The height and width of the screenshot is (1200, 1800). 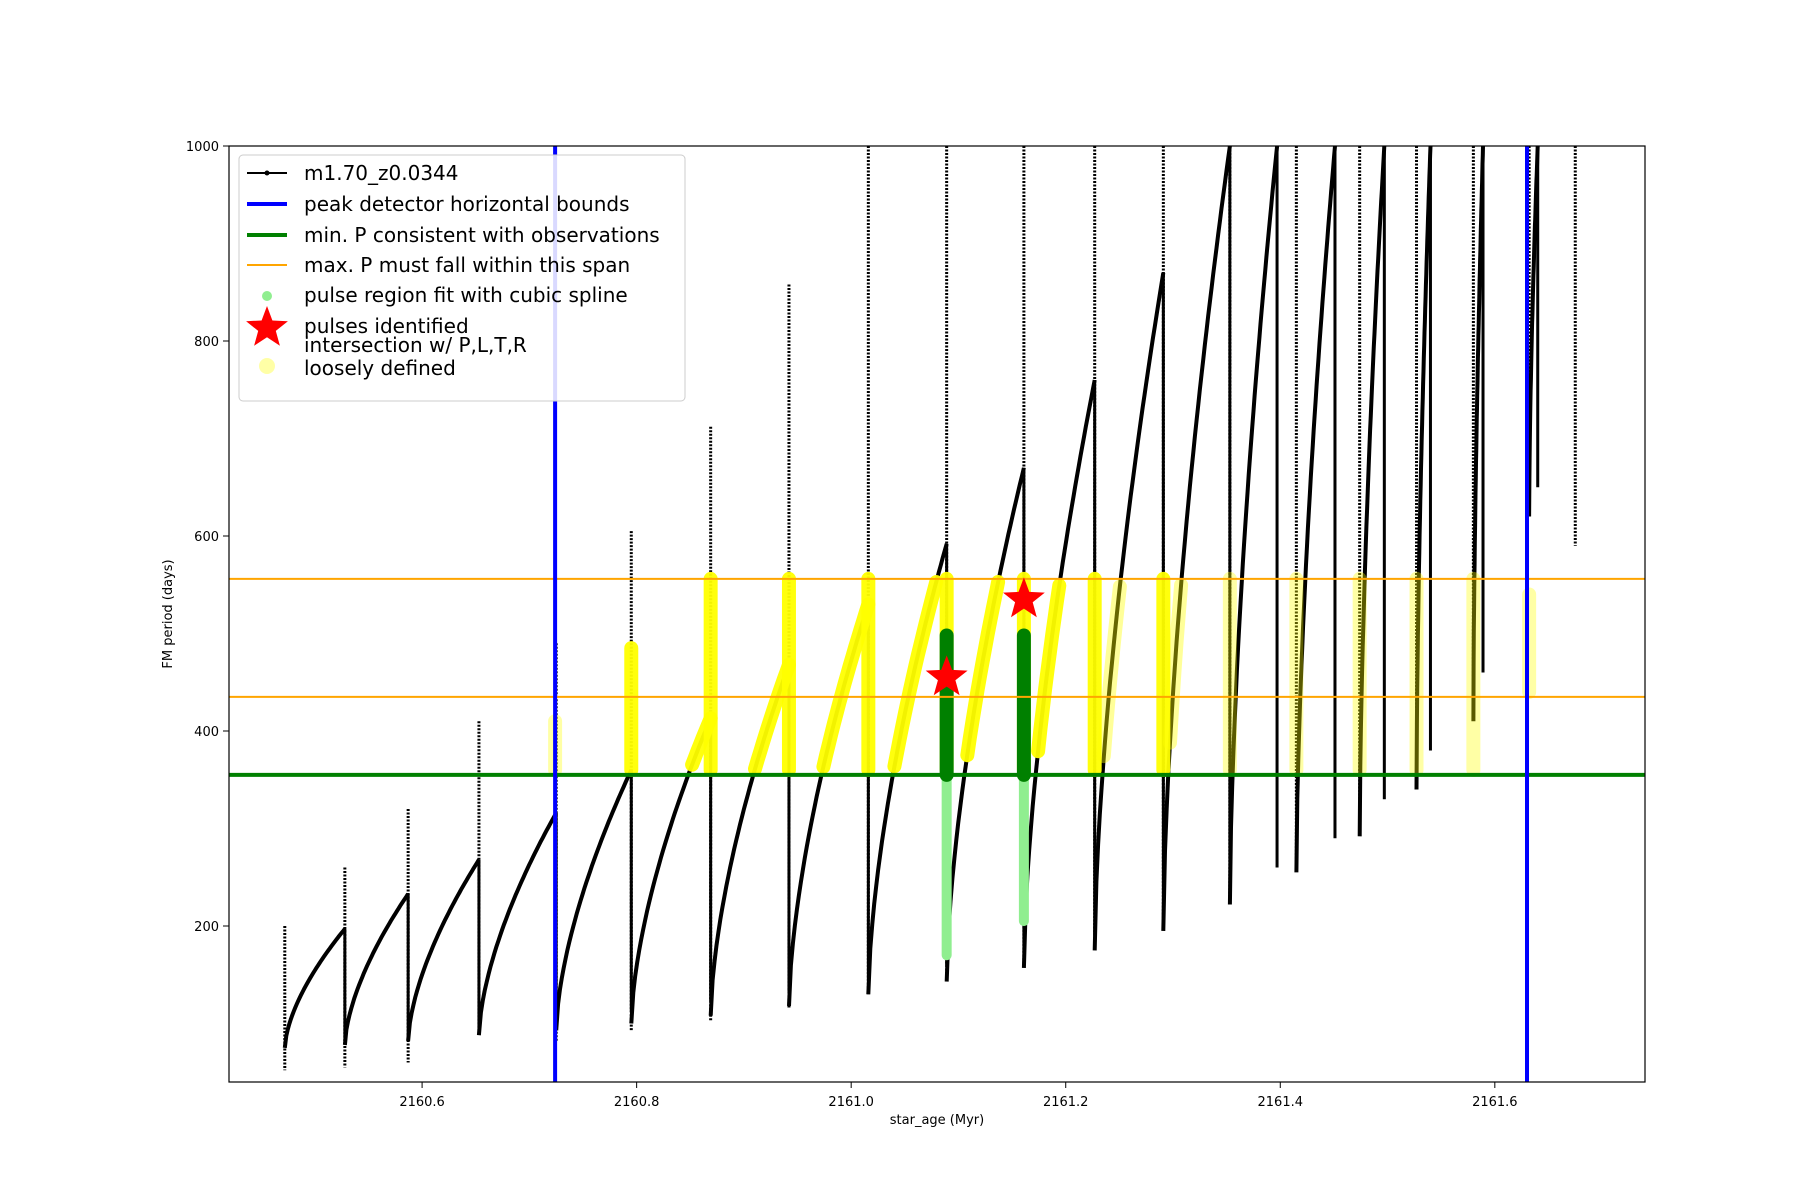 What do you see at coordinates (467, 204) in the screenshot?
I see `legend-label: peak detector horizontal bounds` at bounding box center [467, 204].